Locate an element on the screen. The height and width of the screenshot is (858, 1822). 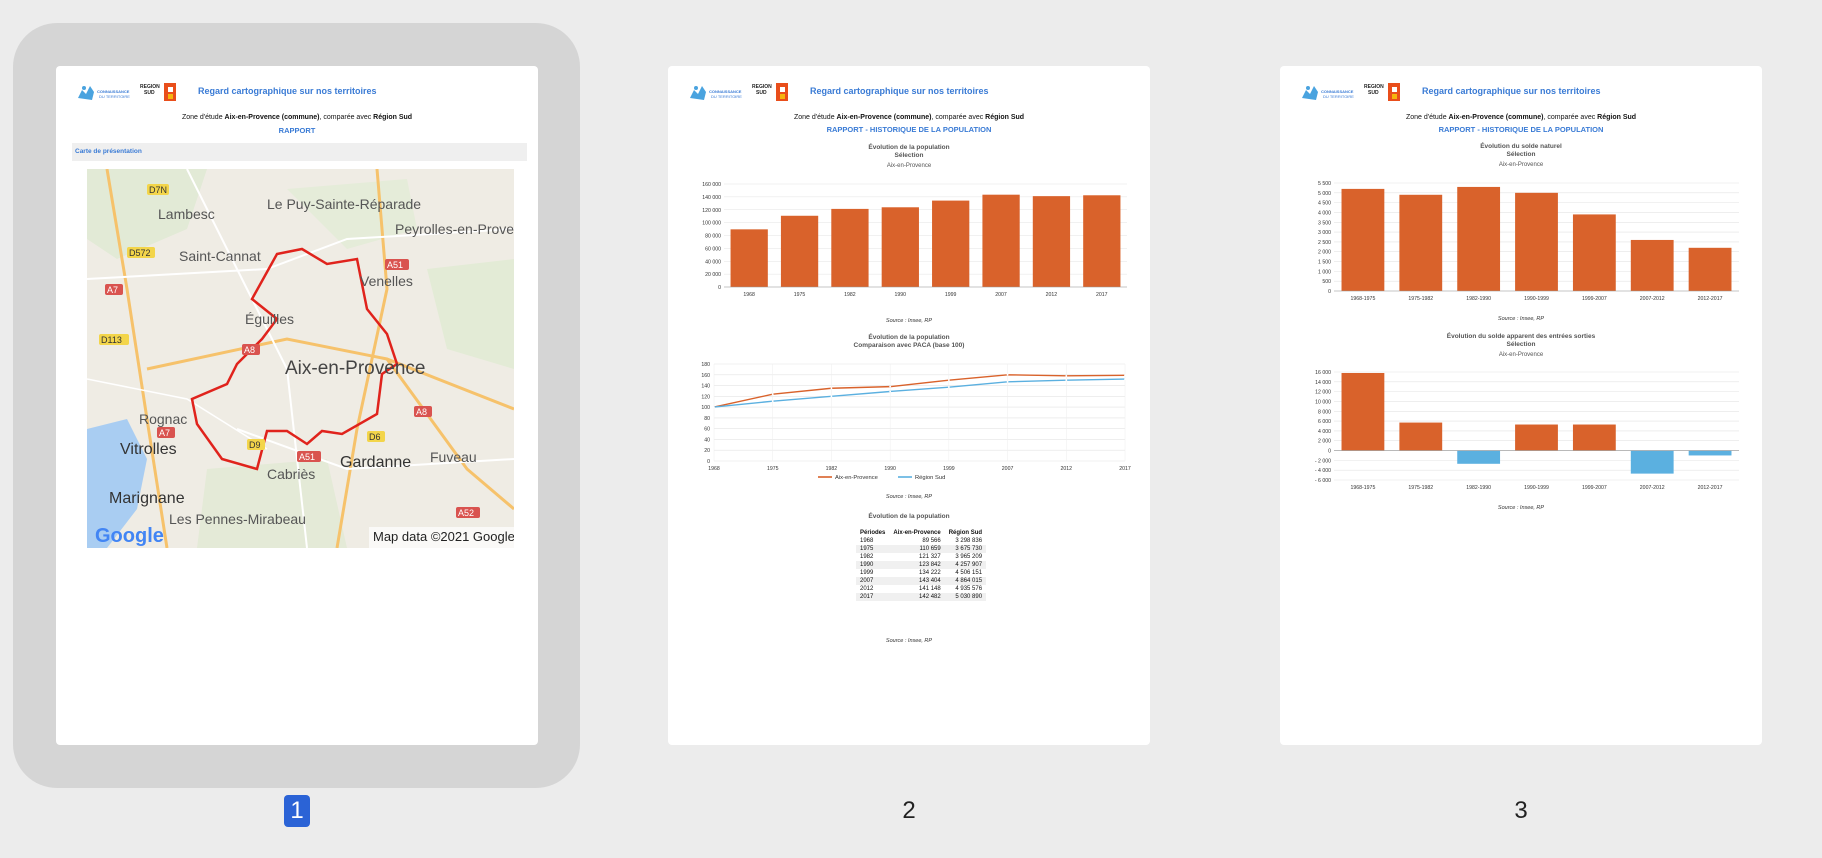
y-tick-label: 1 500 is located at coordinates (1324, 263).